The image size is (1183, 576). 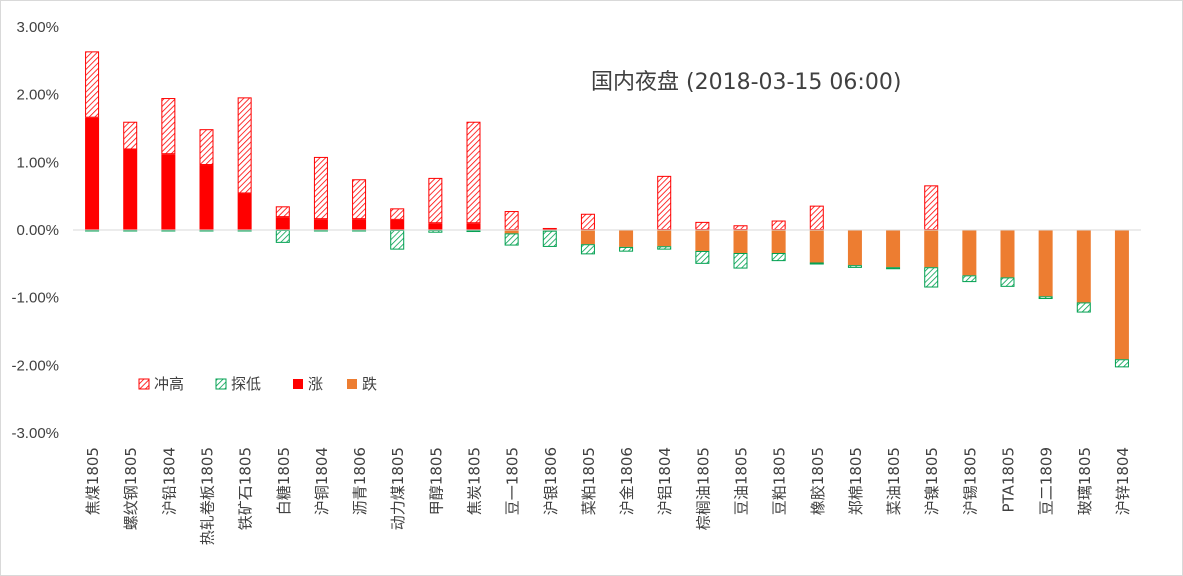 What do you see at coordinates (246, 488) in the screenshot?
I see `x-tick-label: 铁矿石1805` at bounding box center [246, 488].